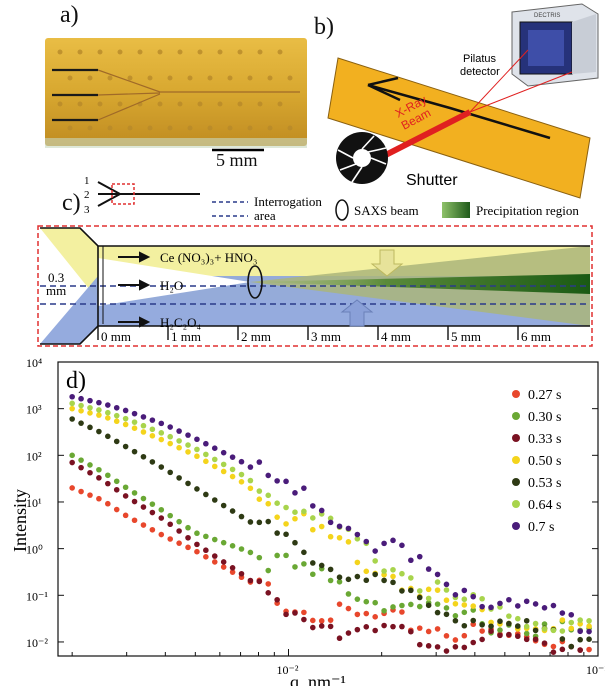 This screenshot has height=686, width=605. Describe the element at coordinates (34, 456) in the screenshot. I see `y-tick-label: 10²` at that location.